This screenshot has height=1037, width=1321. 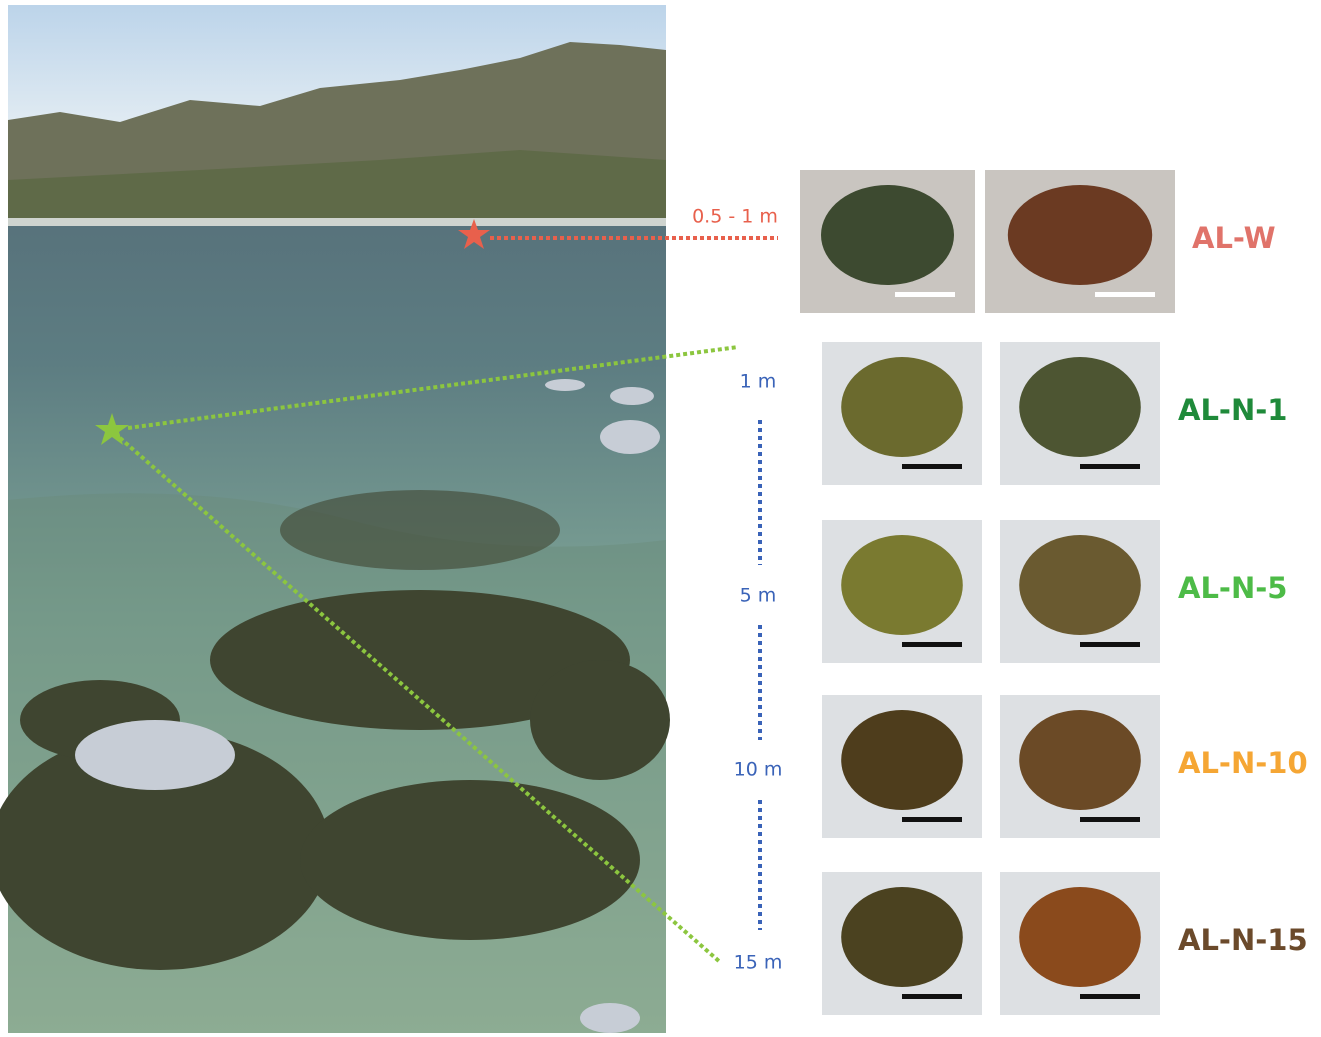 I want to click on depth-label: 5 m, so click(x=758, y=596).